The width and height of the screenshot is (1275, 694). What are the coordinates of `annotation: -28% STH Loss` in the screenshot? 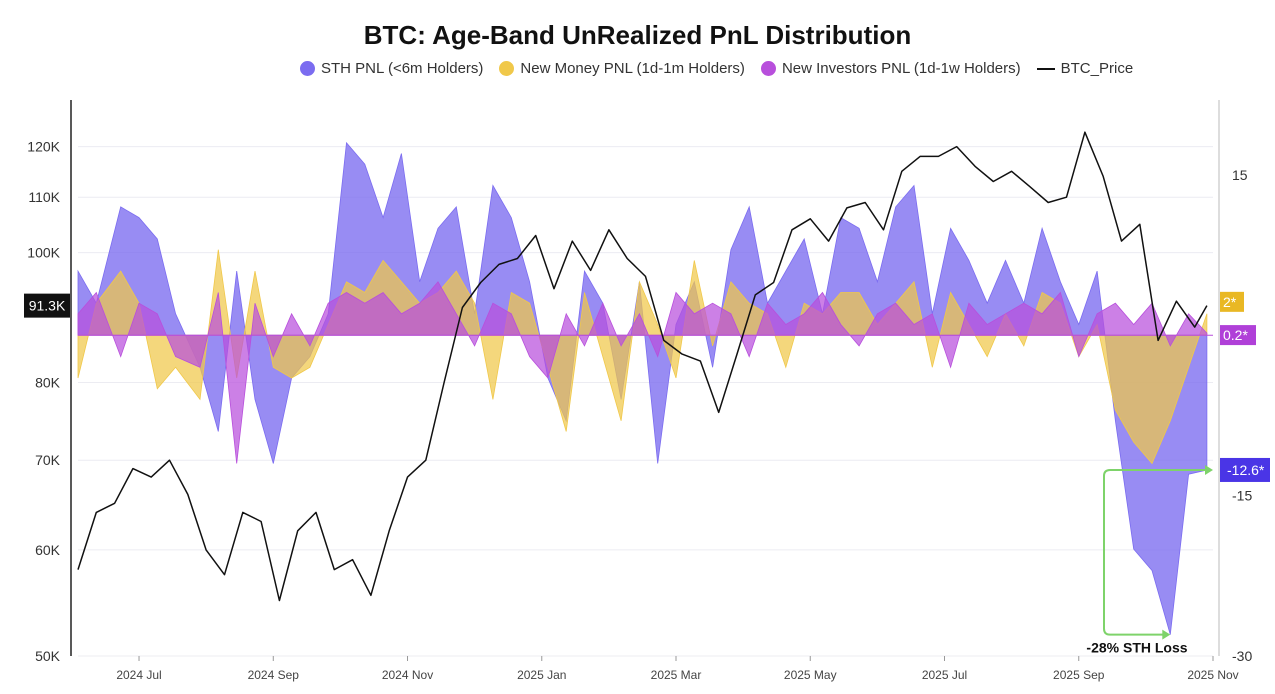 It's located at (1149, 560).